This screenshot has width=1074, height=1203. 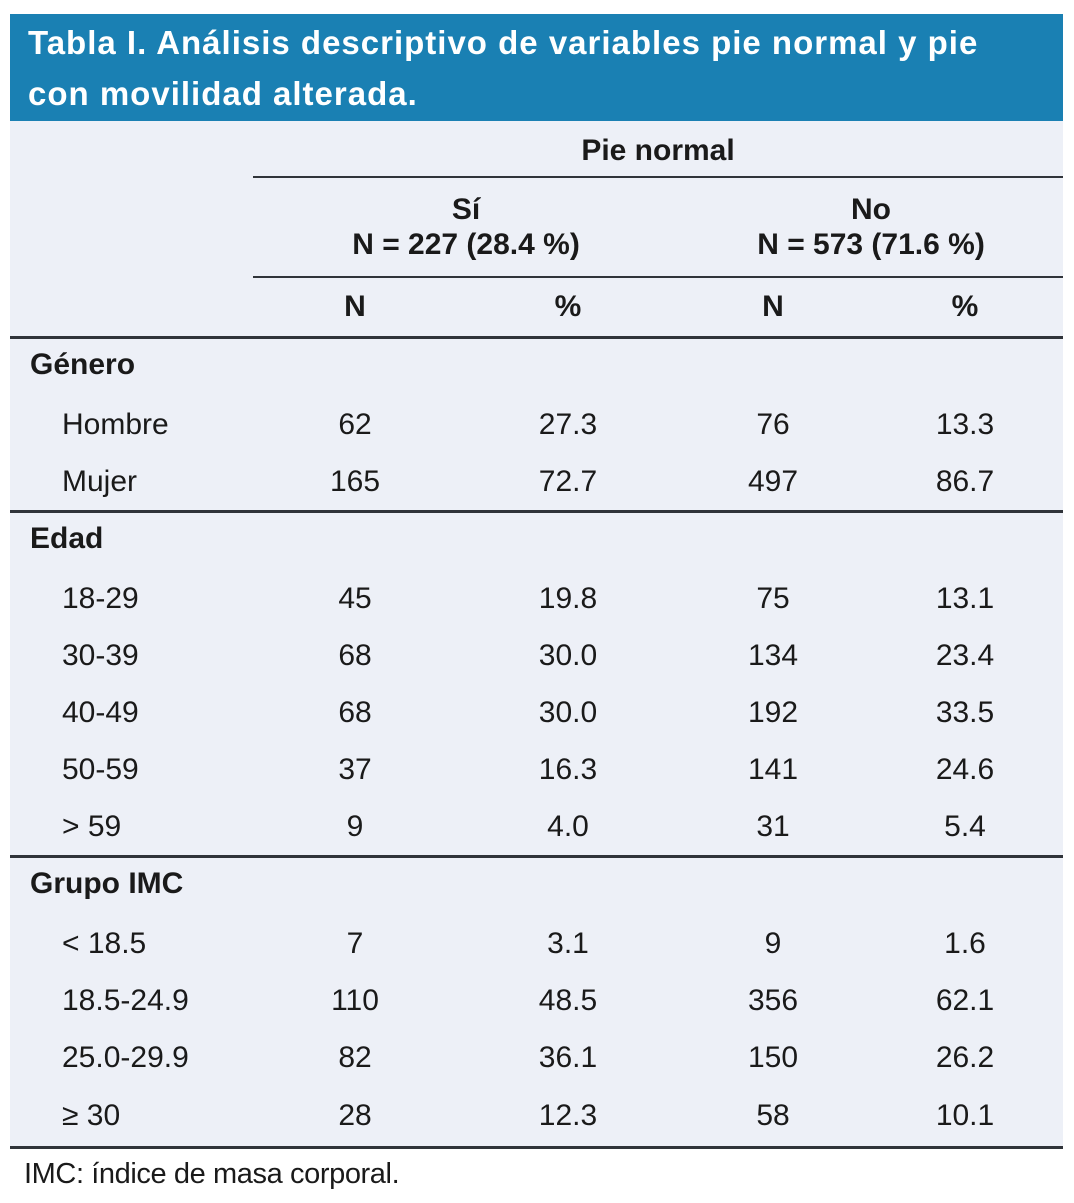 I want to click on column-header-si-n: N, so click(x=355, y=306).